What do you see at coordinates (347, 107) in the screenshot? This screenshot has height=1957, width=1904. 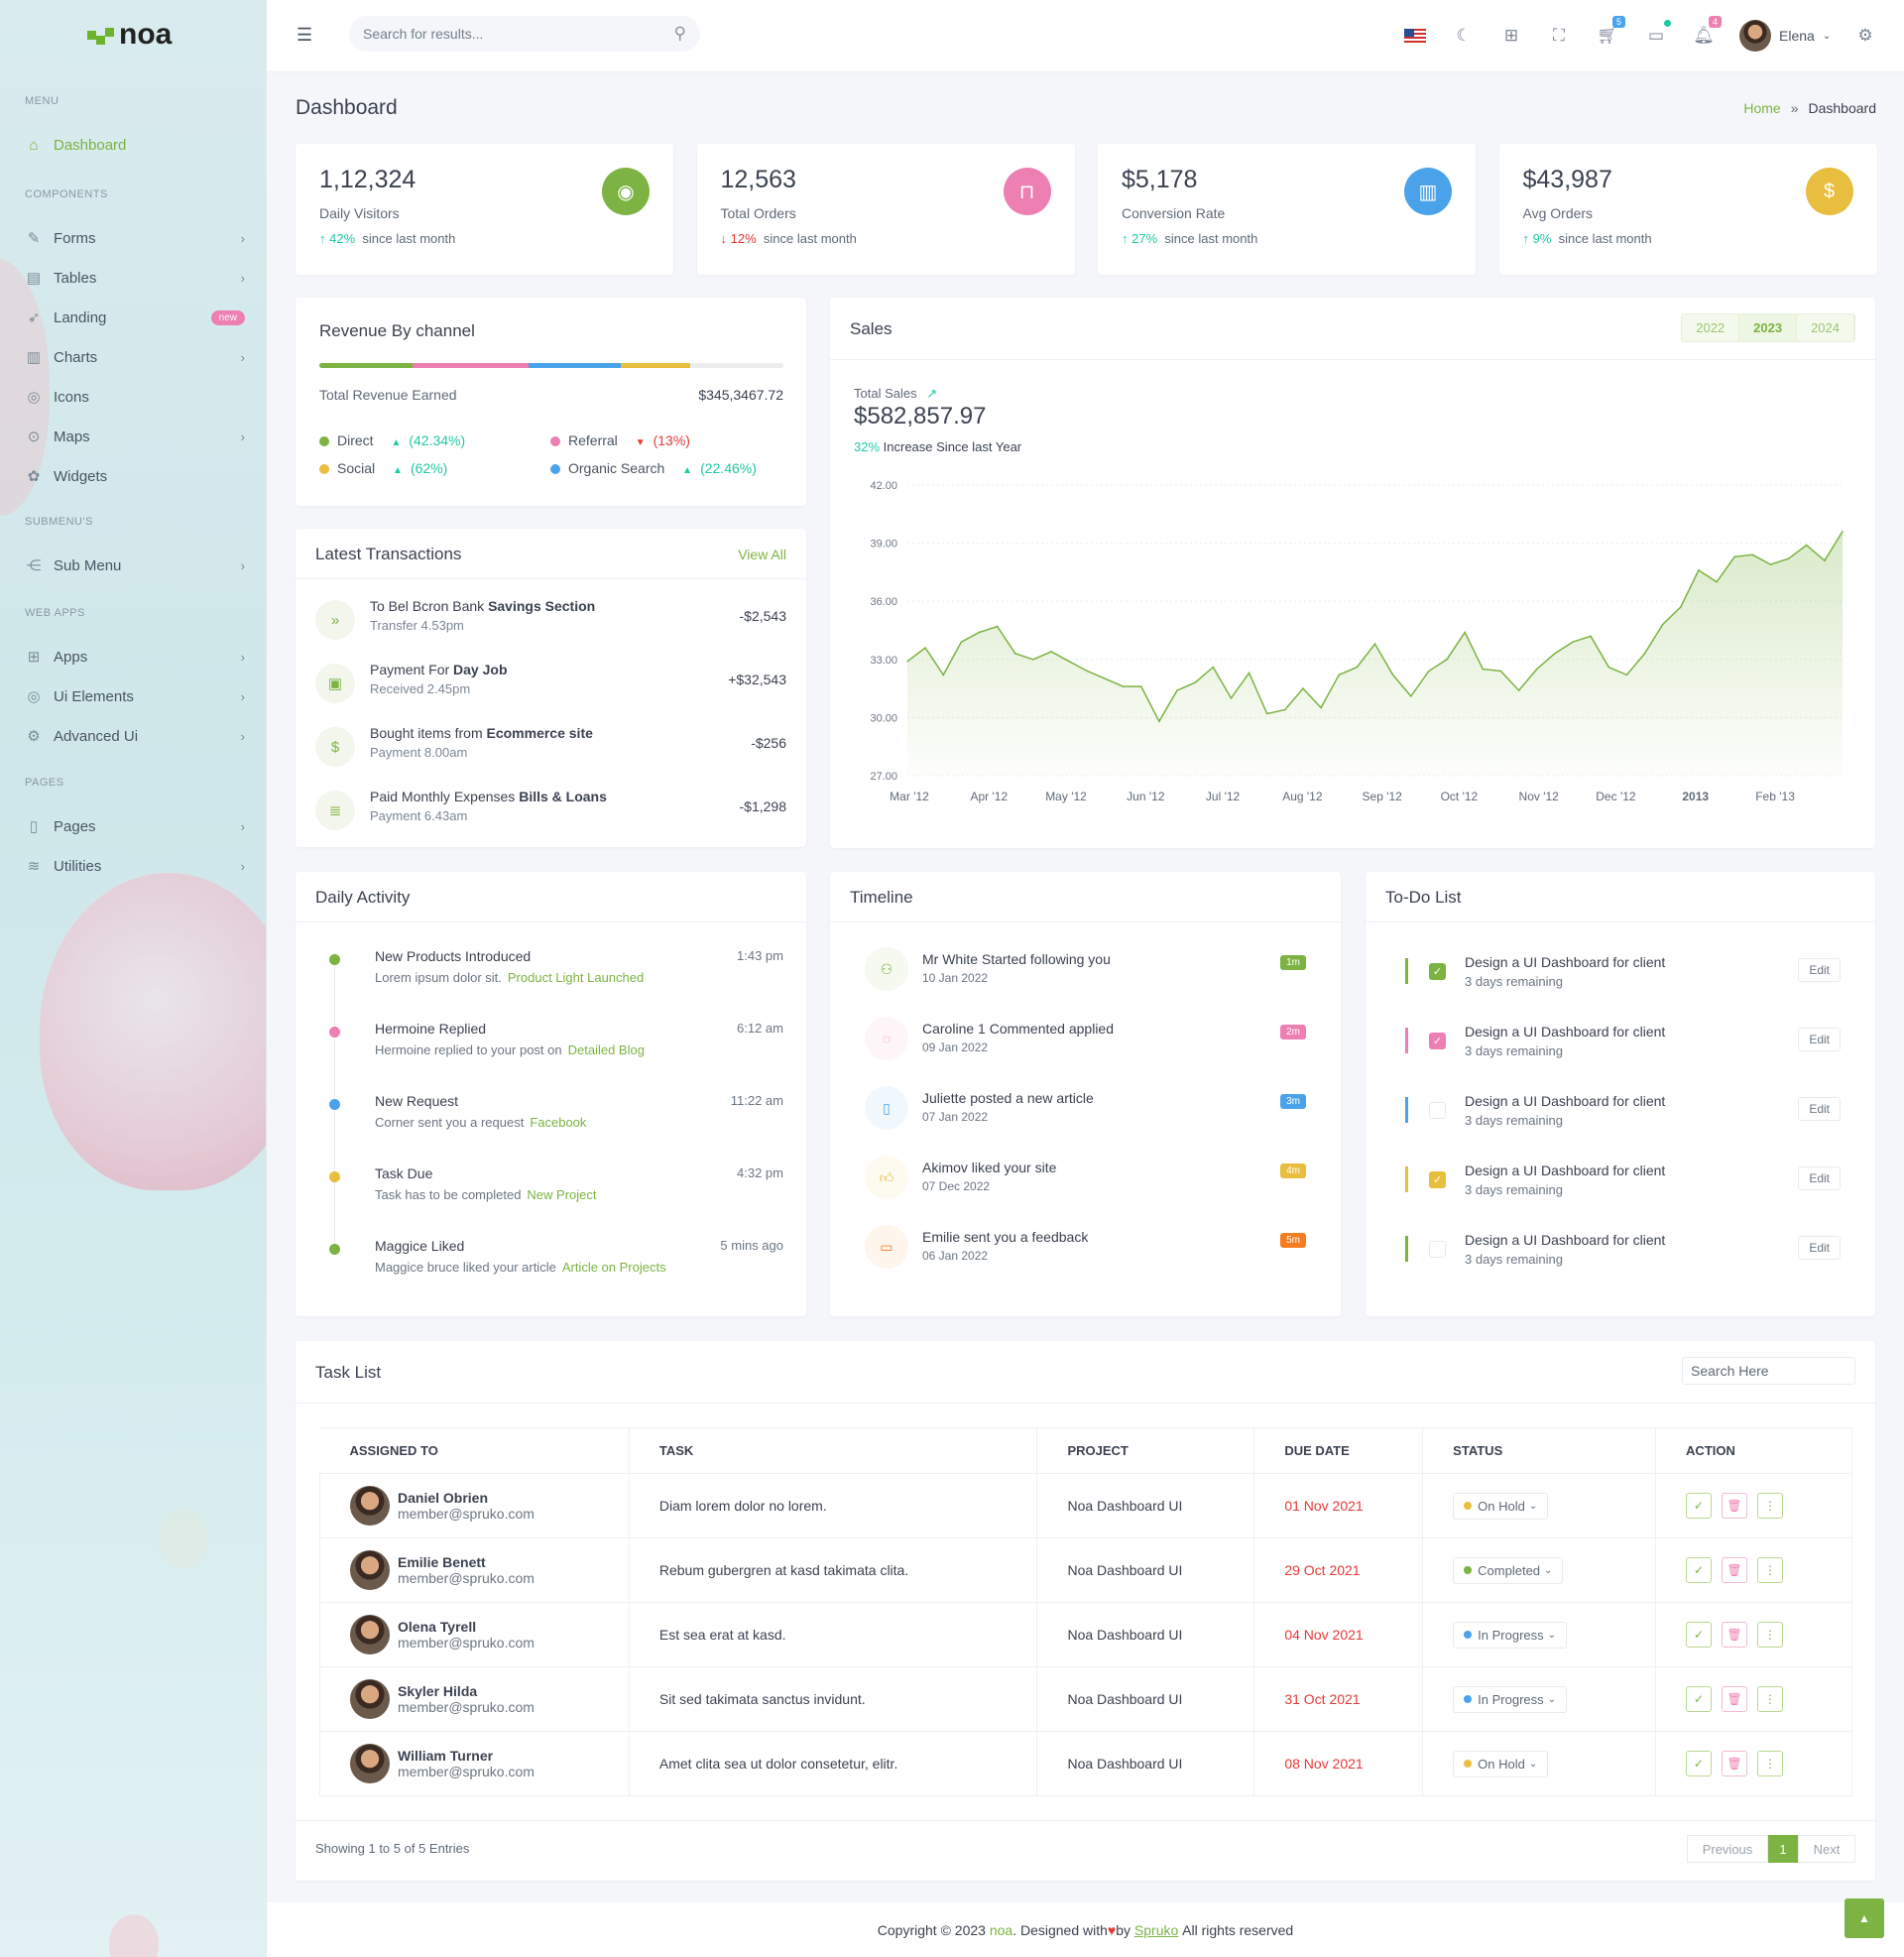 I see `page-title: Dashboard` at bounding box center [347, 107].